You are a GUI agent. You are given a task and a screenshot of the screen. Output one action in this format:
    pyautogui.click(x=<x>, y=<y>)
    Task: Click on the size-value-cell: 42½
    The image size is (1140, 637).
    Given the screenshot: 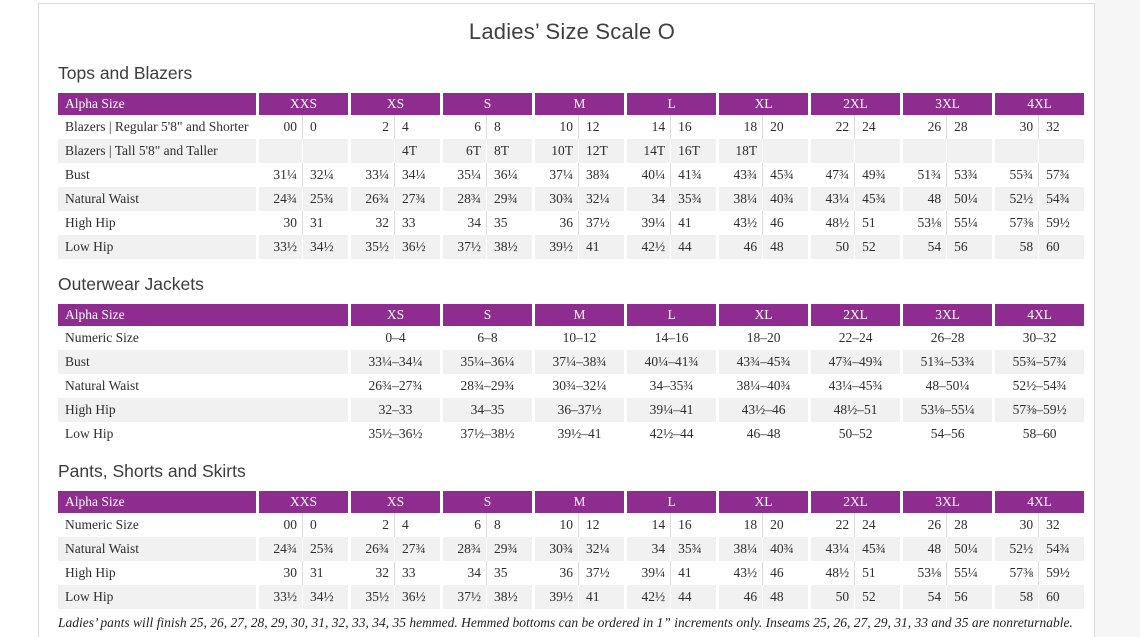 What is the action you would take?
    pyautogui.click(x=647, y=247)
    